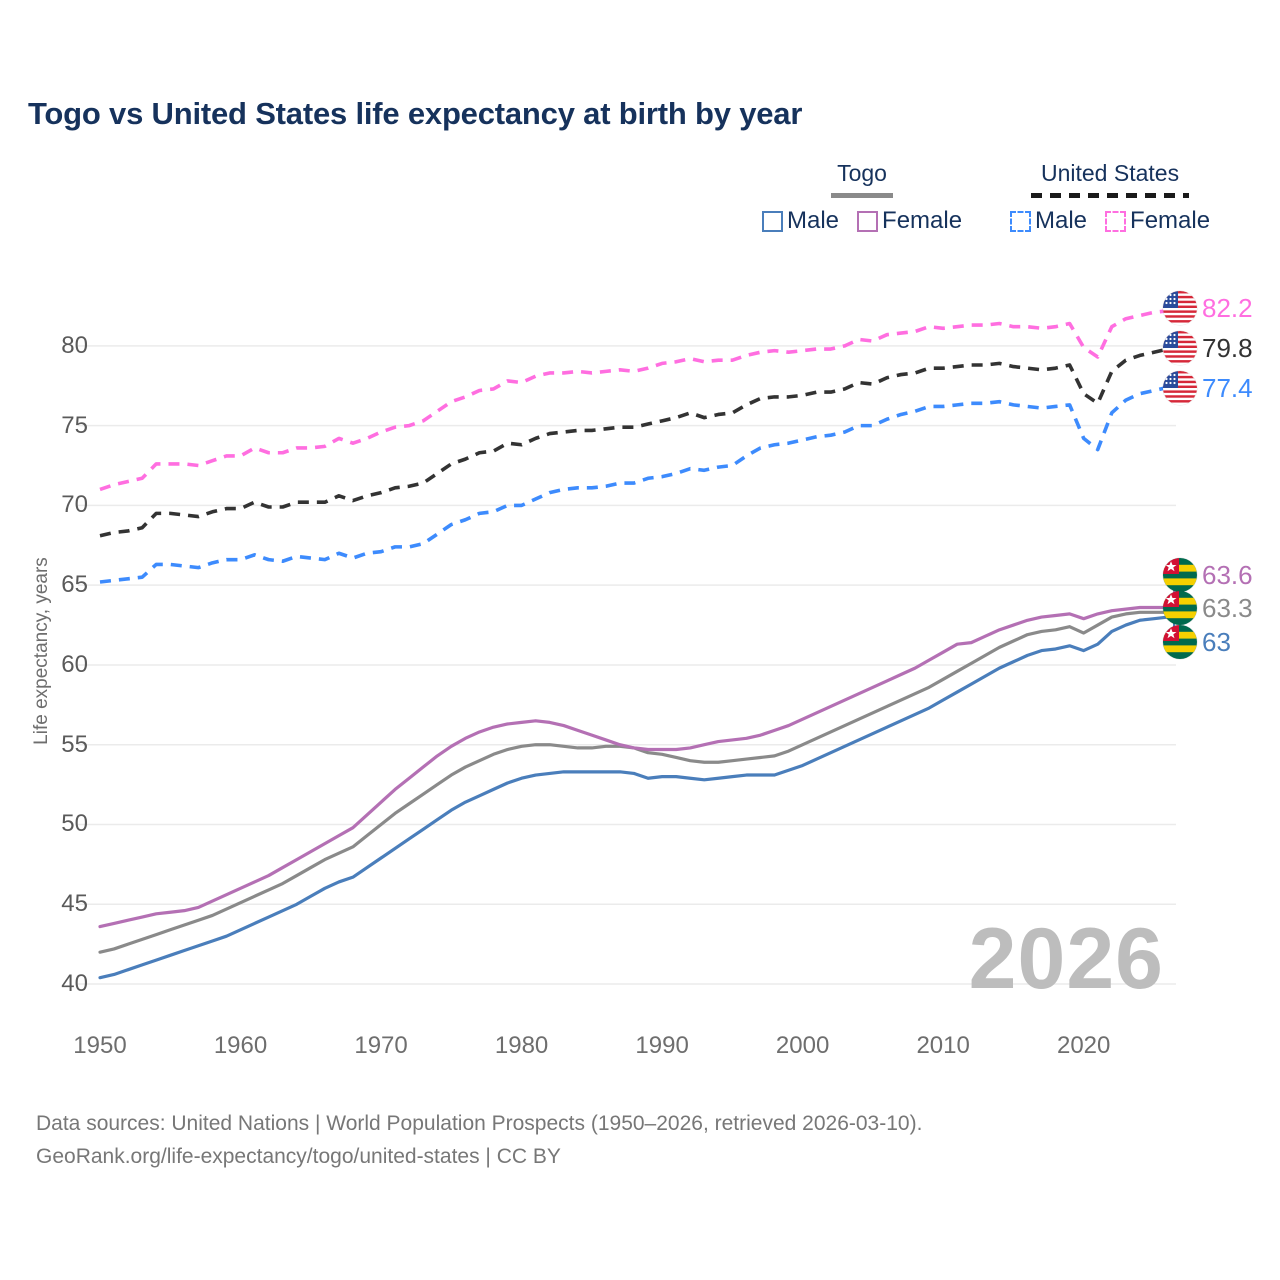 This screenshot has width=1280, height=1280. Describe the element at coordinates (634, 400) in the screenshot. I see `series-line-united-states-female` at that location.